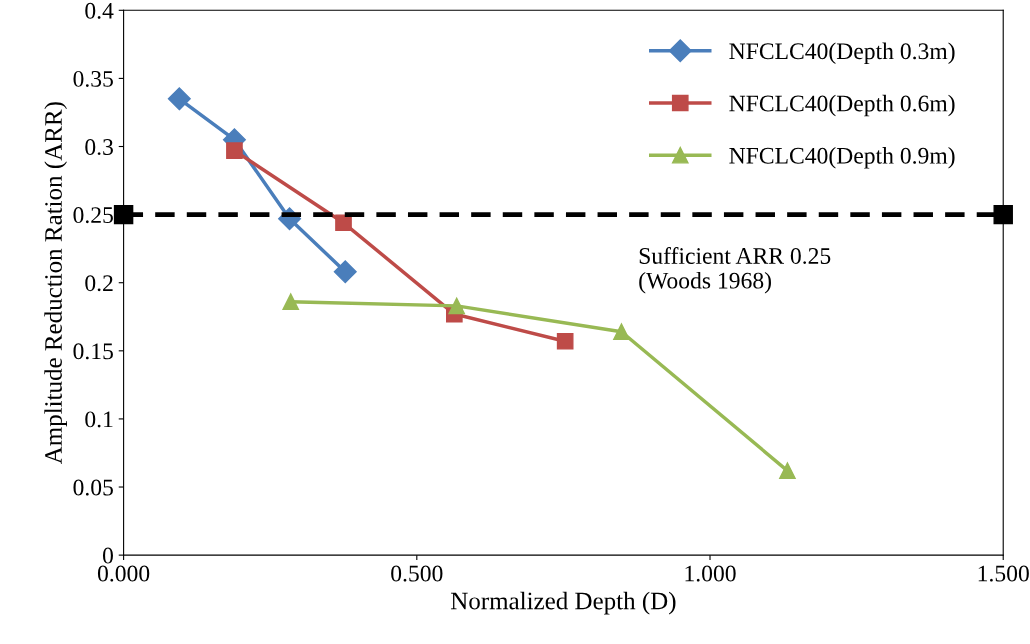 This screenshot has height=644, width=1030. What do you see at coordinates (99, 283) in the screenshot?
I see `y-tick-label: 0.2` at bounding box center [99, 283].